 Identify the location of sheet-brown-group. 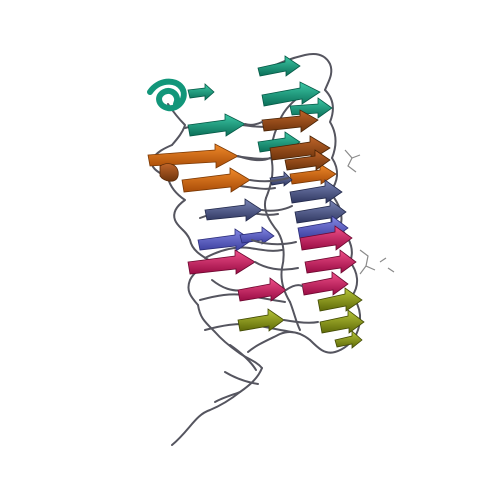
(296, 140).